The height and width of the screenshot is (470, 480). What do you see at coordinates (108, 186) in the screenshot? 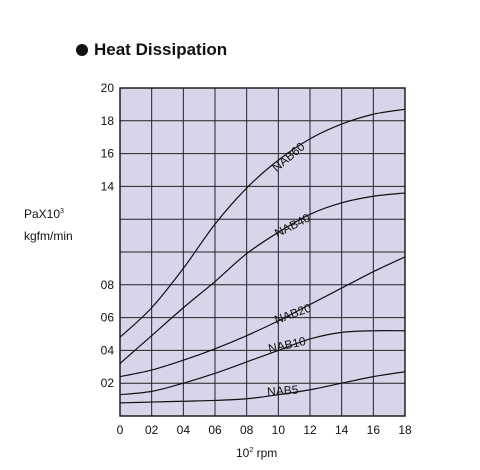
I see `y-tick-label: 14` at bounding box center [108, 186].